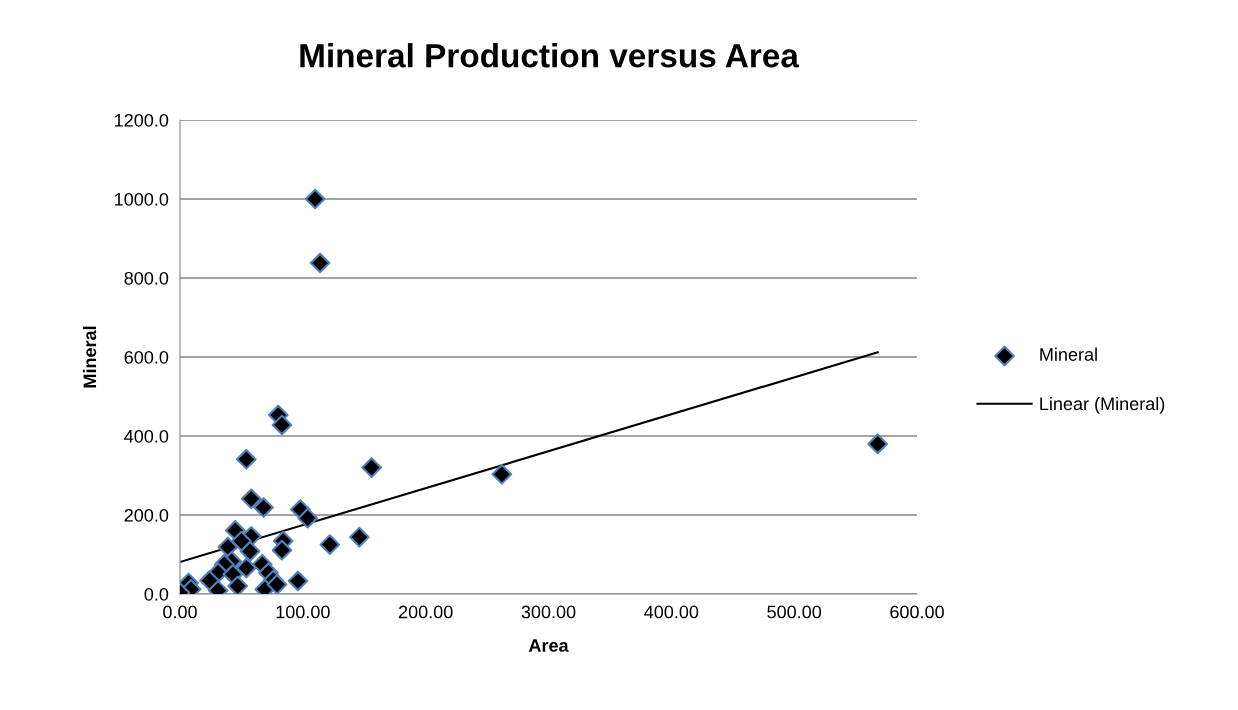 Image resolution: width=1238 pixels, height=710 pixels. What do you see at coordinates (1102, 405) in the screenshot?
I see `legend-label: Linear (Mineral)` at bounding box center [1102, 405].